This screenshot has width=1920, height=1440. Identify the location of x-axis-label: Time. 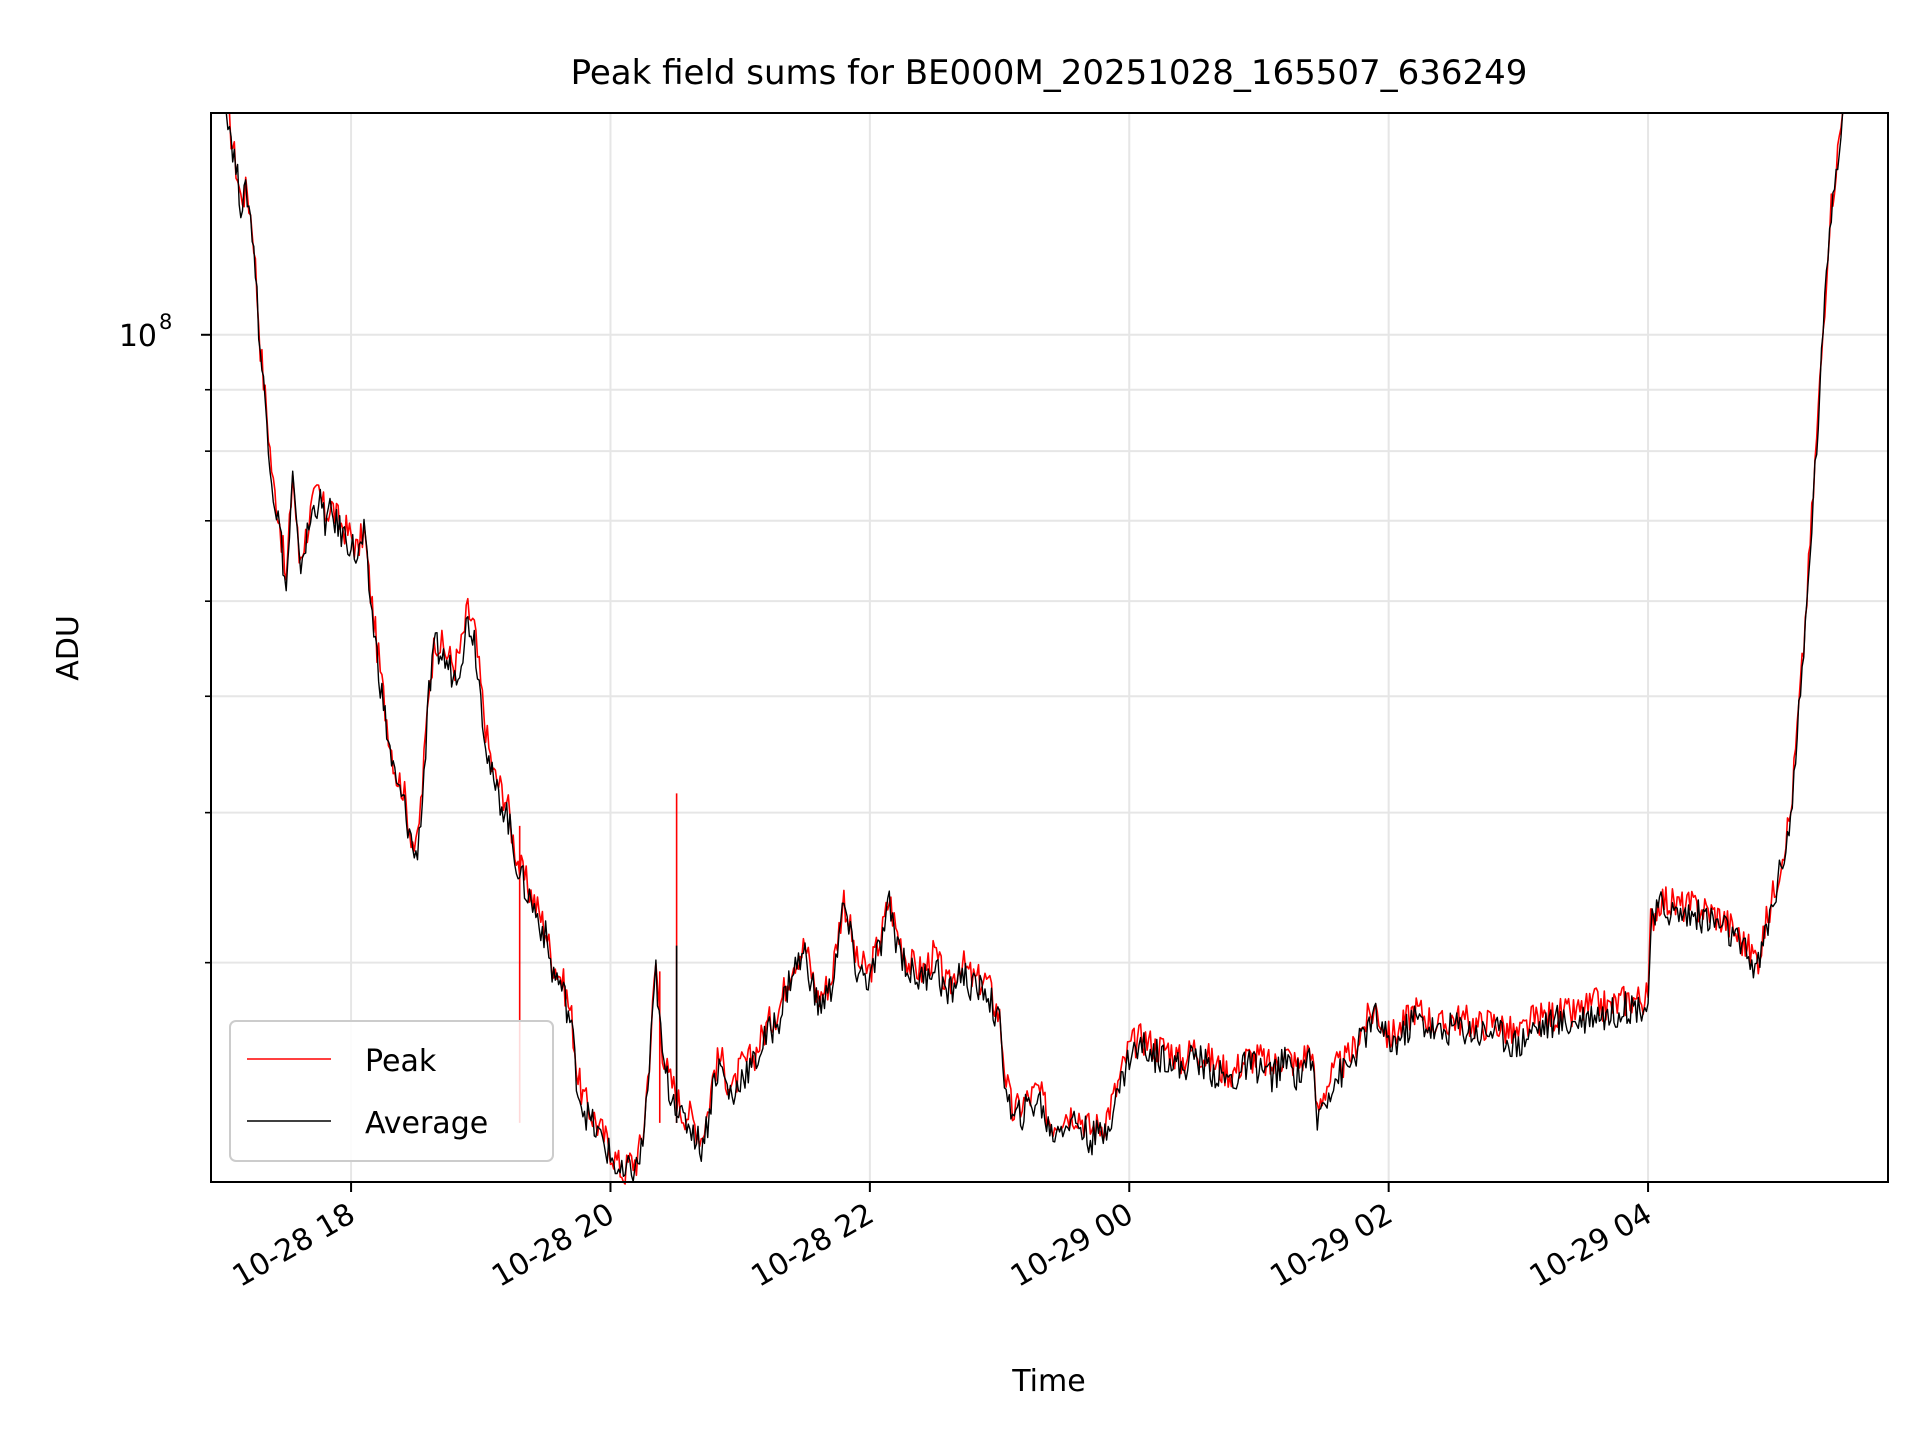
(1048, 1381).